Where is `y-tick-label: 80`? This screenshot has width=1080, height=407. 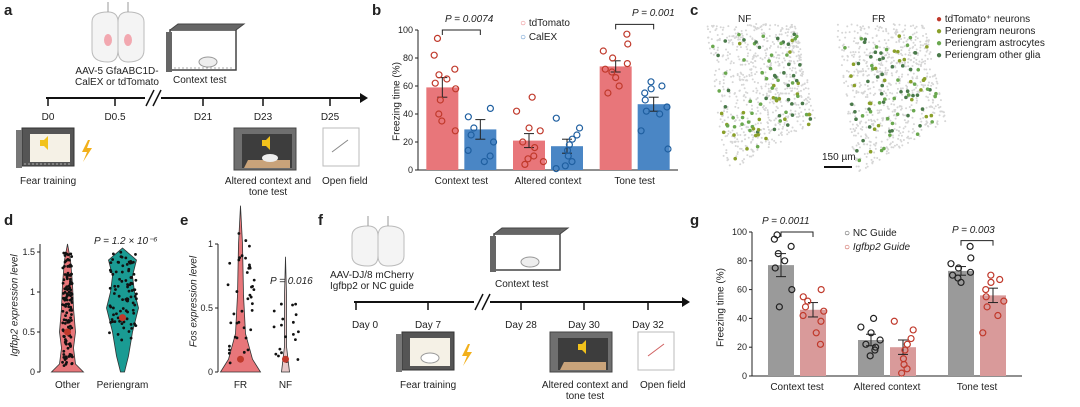
y-tick-label: 80 is located at coordinates (408, 58).